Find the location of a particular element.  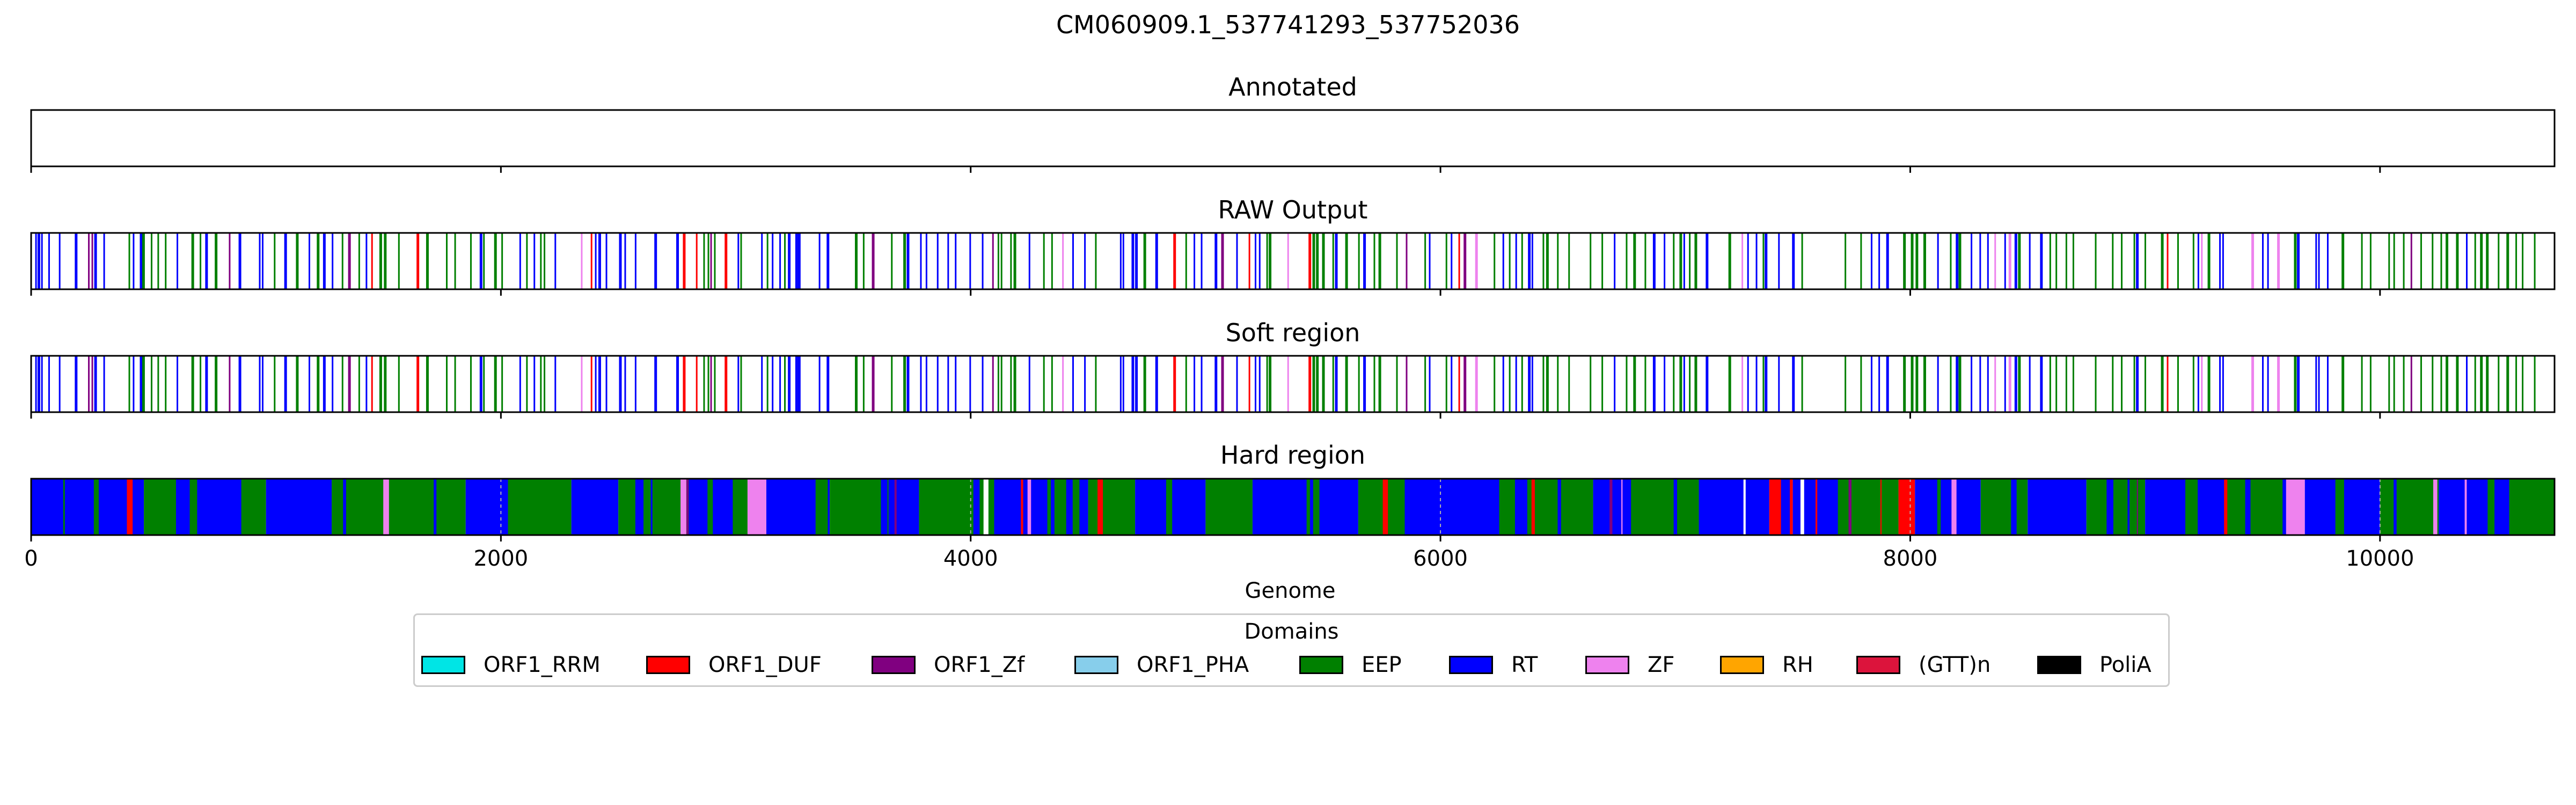

panel-soft-region: Soft region is located at coordinates (1293, 368).